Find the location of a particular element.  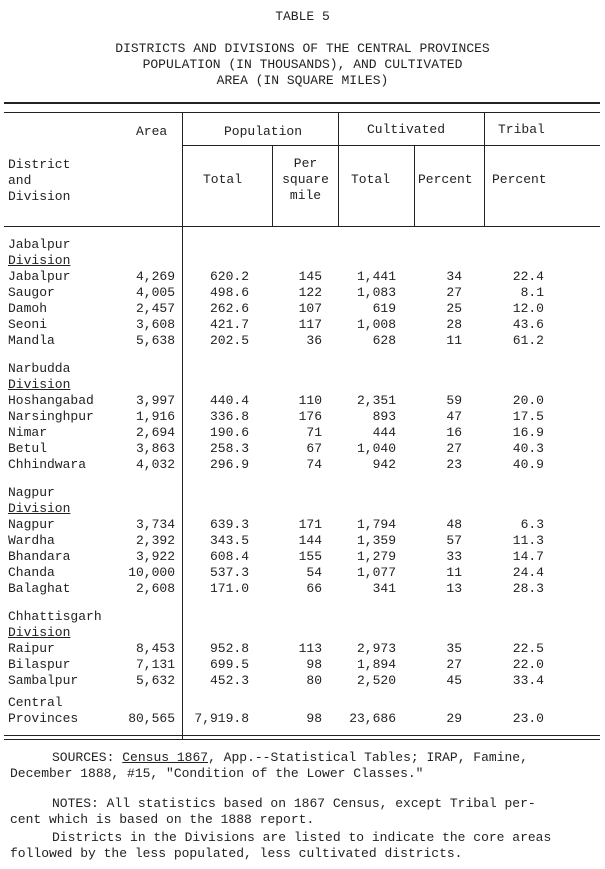

col-divider-population is located at coordinates (338, 169).